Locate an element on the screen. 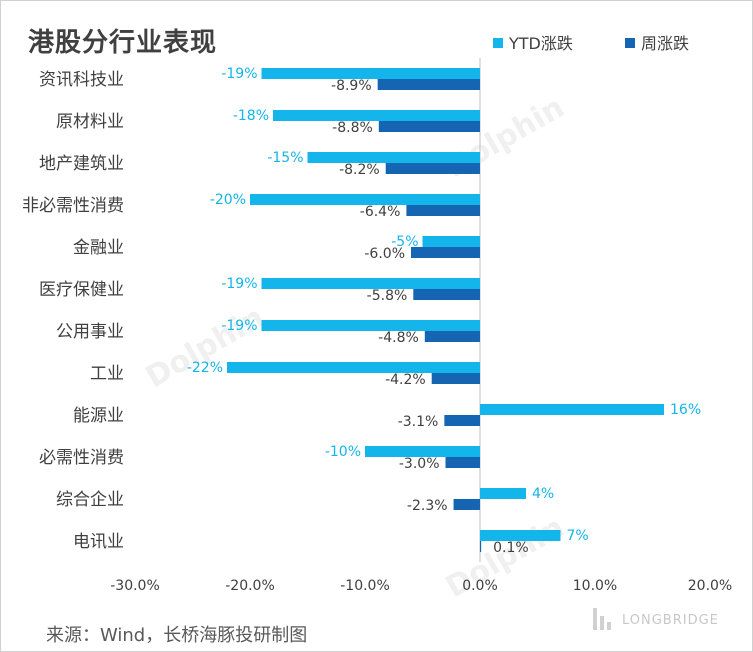 The height and width of the screenshot is (652, 753). watermark-text: LONGBRIDGE is located at coordinates (670, 620).